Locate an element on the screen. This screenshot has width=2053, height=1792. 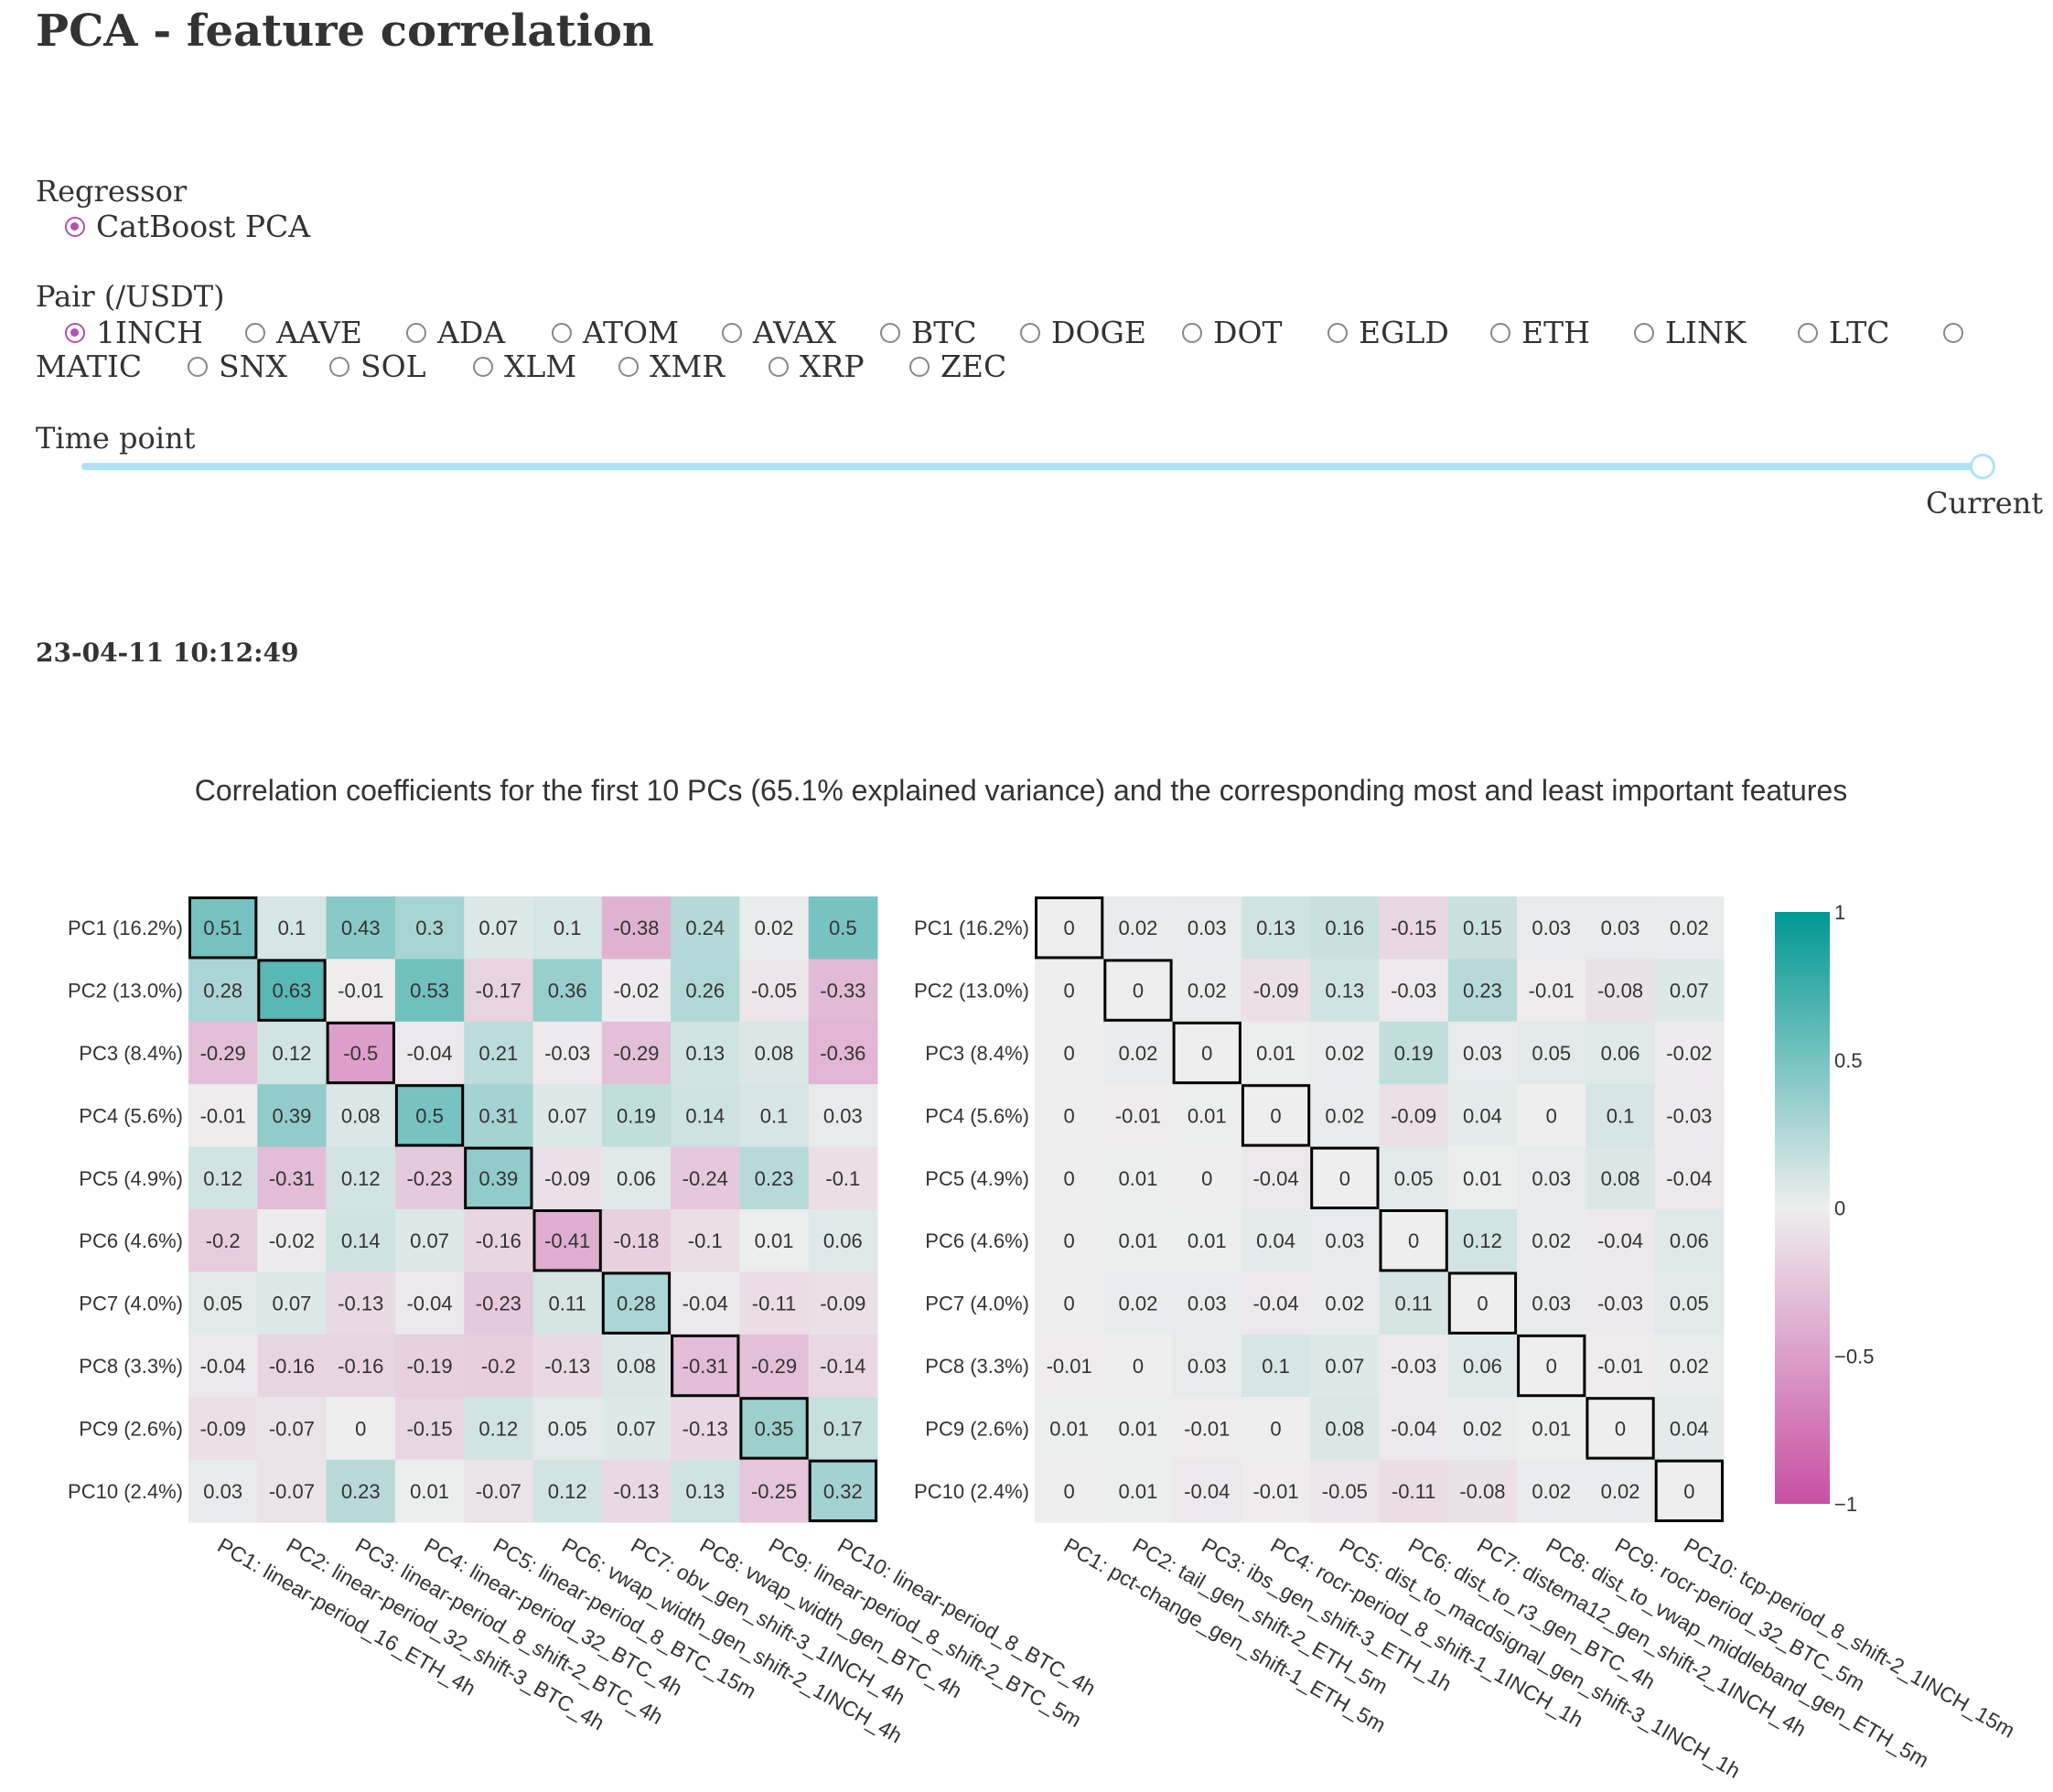
timepoint-slider-handle is located at coordinates (1982, 466).